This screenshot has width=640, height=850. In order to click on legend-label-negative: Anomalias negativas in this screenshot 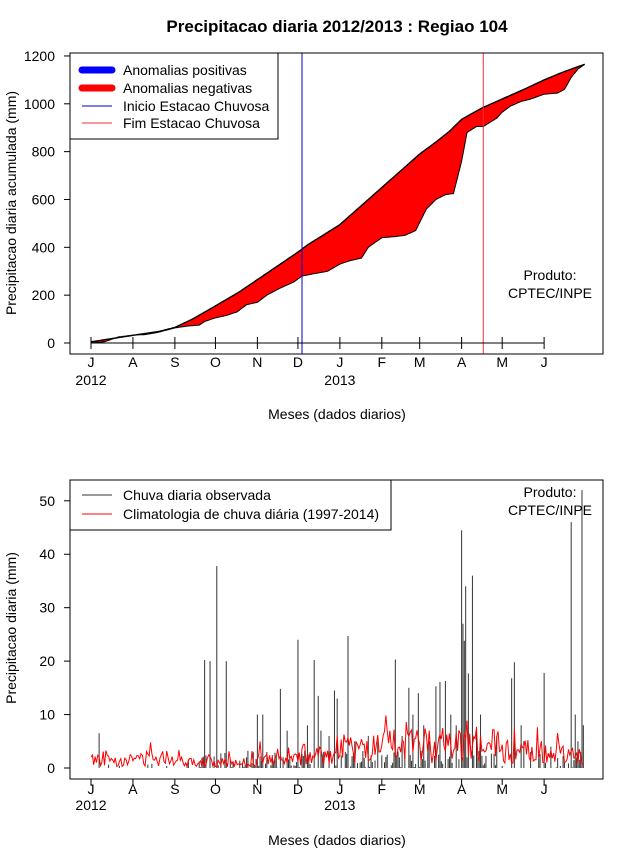, I will do `click(187, 88)`.